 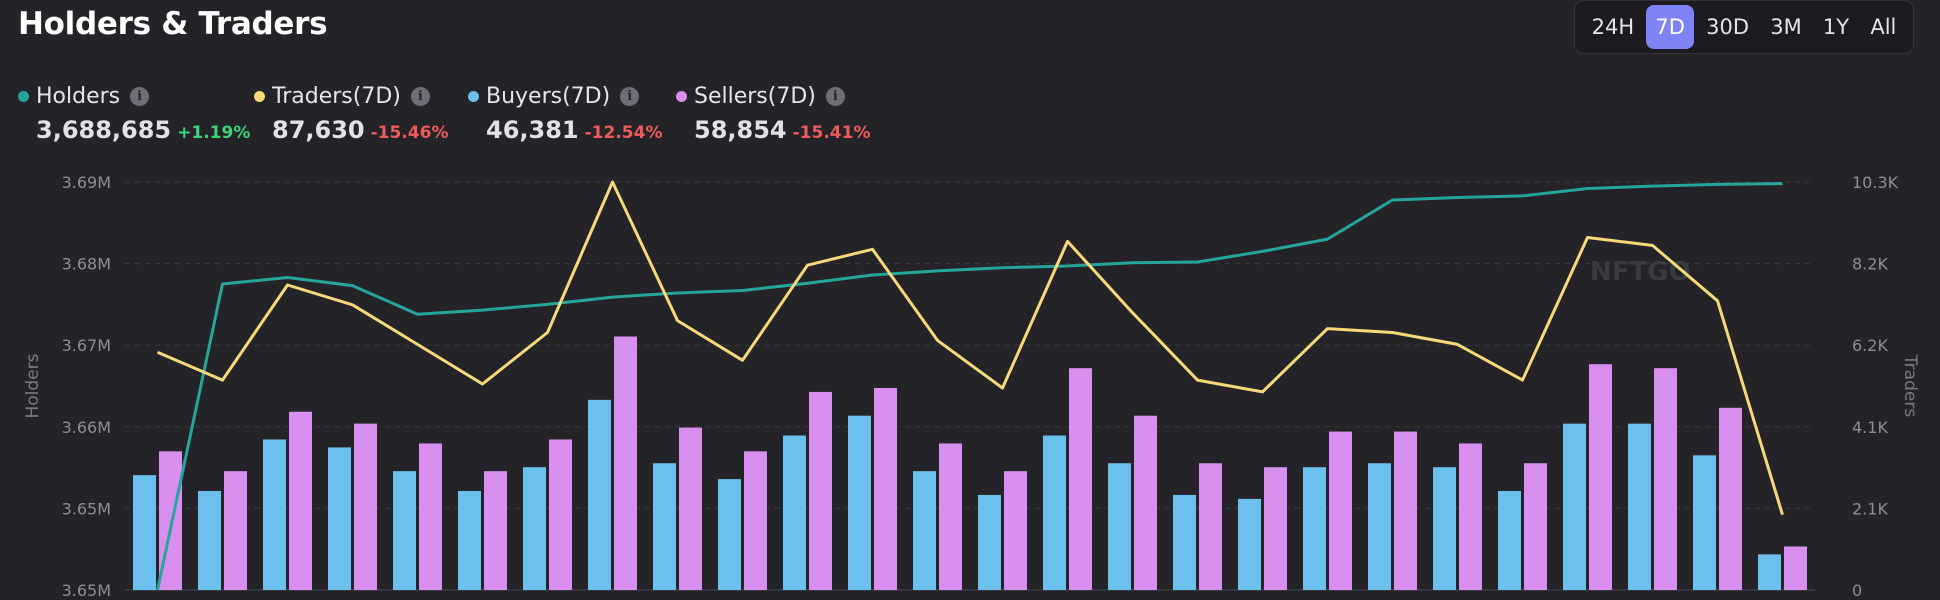 I want to click on page-title: Holders & Traders, so click(x=173, y=24).